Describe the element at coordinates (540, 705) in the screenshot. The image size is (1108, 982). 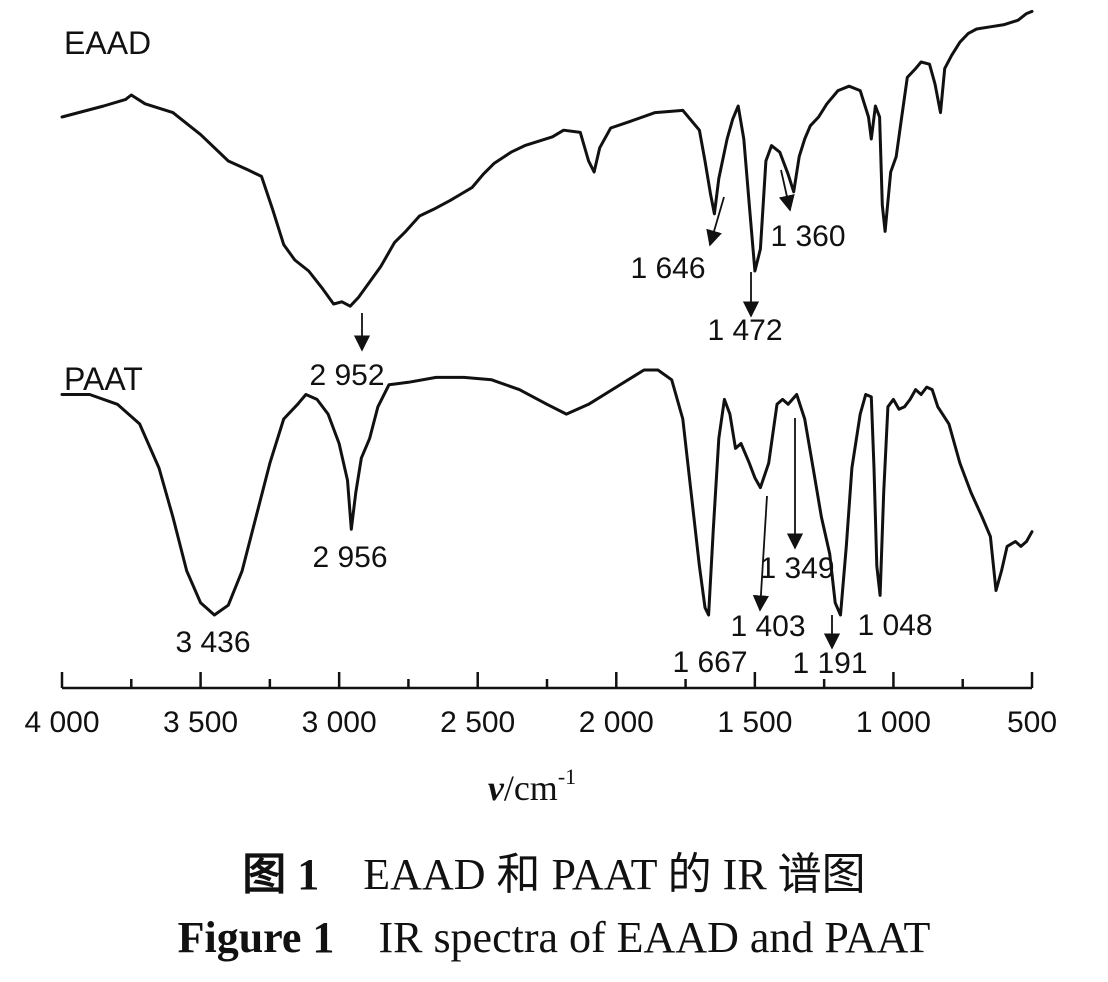
I see `x-axis: 4 000 3 500 3 000 2 500 2 000 1 500 1 000 500` at that location.